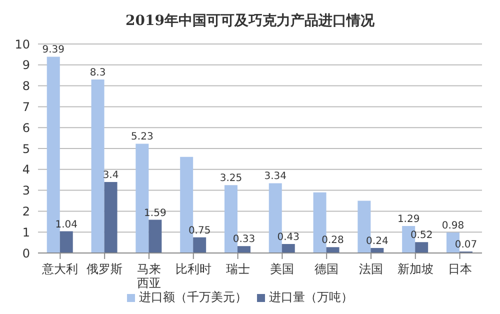  Describe the element at coordinates (288, 238) in the screenshot. I see `data-label: 0.43` at that location.